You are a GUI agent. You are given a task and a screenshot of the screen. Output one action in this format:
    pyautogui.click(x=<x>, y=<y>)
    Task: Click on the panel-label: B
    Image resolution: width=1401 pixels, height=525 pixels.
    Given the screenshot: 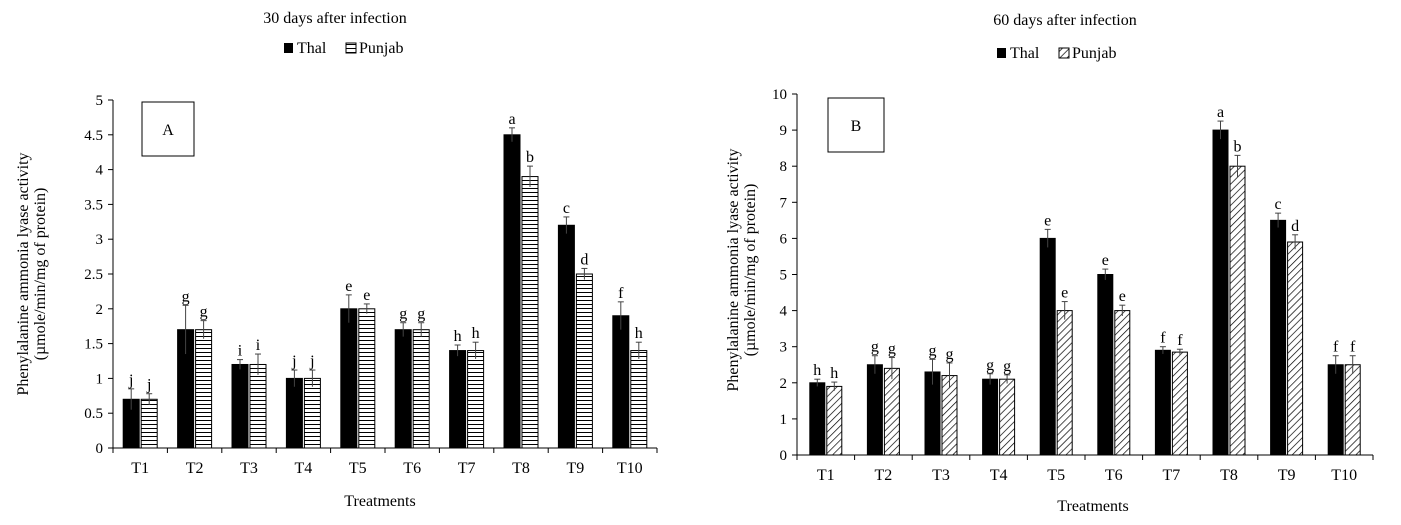 What is the action you would take?
    pyautogui.click(x=856, y=126)
    